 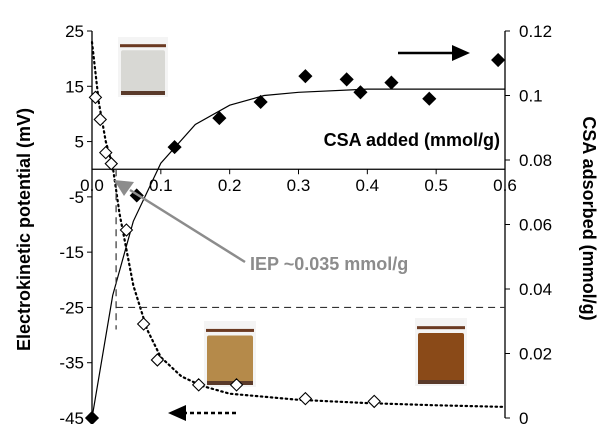 I want to click on left-y-tick-label: -15, so click(x=71, y=252).